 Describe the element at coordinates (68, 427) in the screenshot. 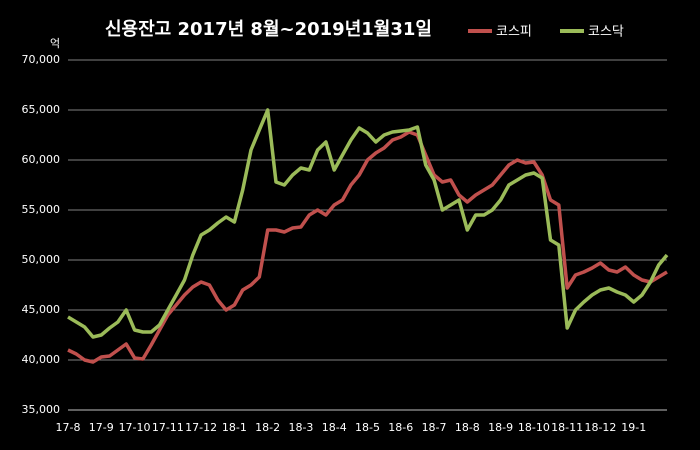

I see `x-tick-label: 17-8` at that location.